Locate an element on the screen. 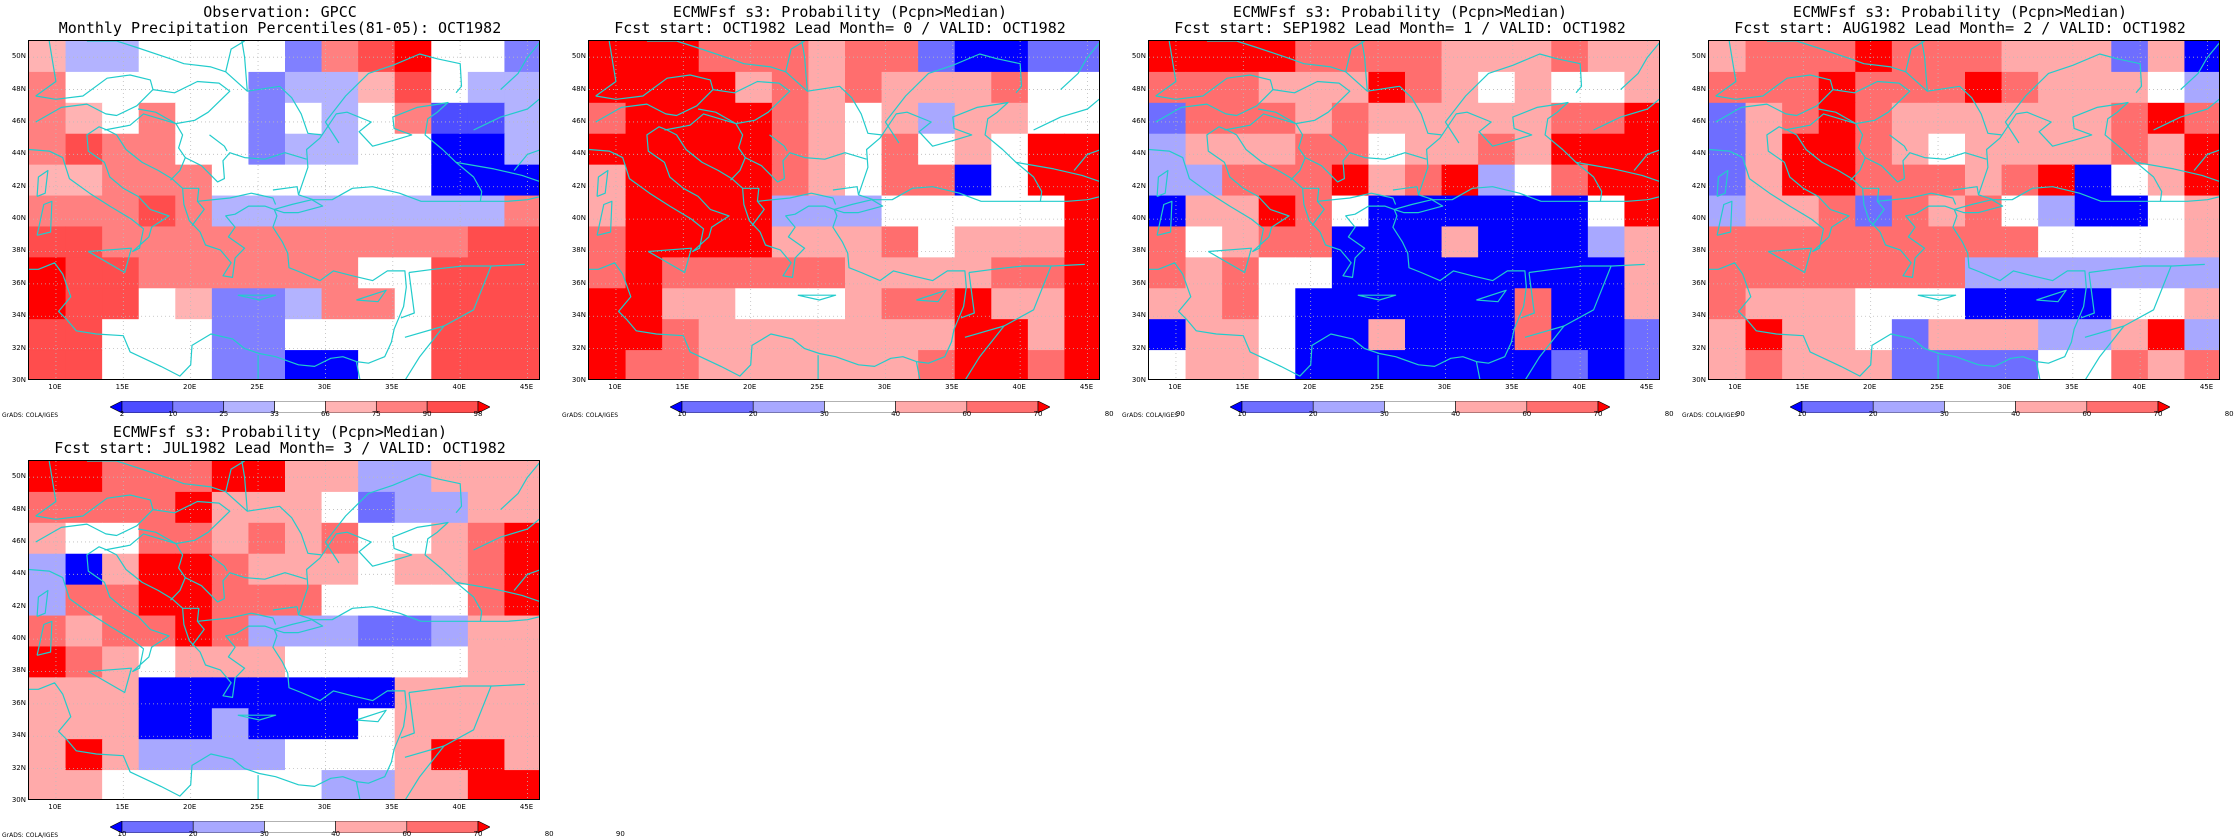  longitude-tick-label: 35E is located at coordinates (2072, 387).